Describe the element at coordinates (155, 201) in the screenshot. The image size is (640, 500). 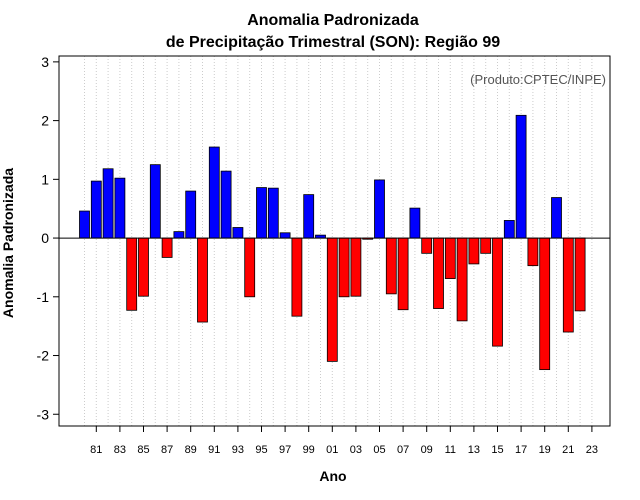
I see `bar-1986` at that location.